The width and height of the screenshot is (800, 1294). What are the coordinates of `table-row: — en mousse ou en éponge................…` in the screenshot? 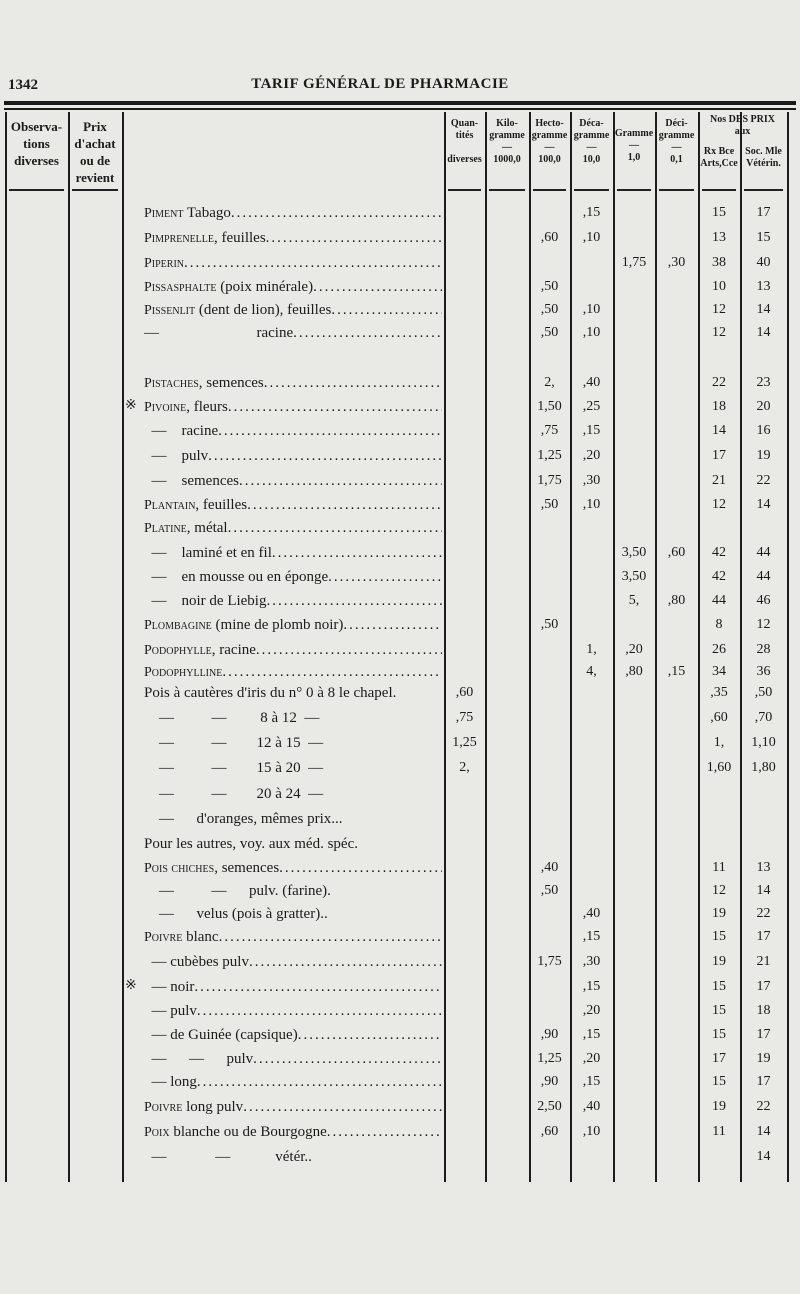 It's located at (400, 579).